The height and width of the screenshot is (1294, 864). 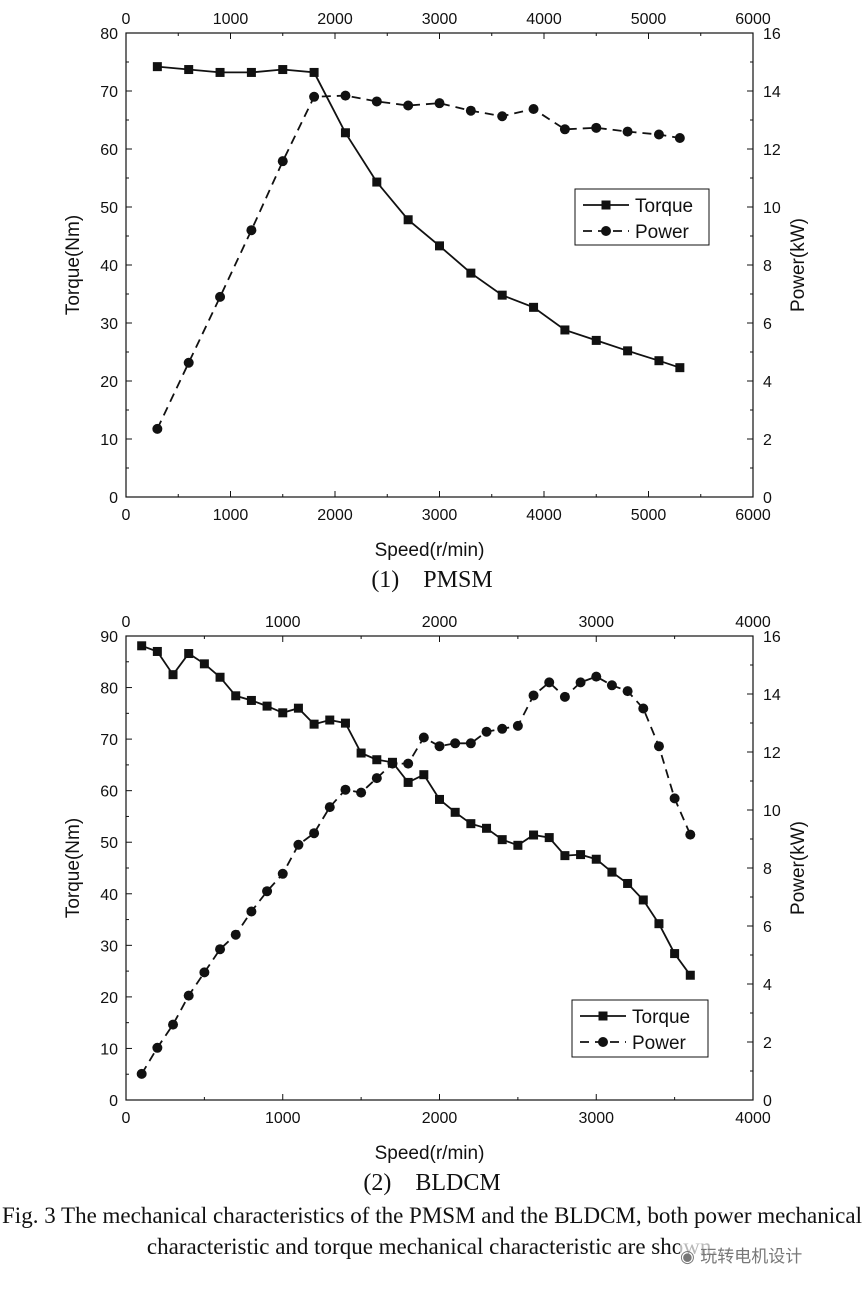 What do you see at coordinates (430, 550) in the screenshot?
I see `pmsm-x-axis-label: Speed(r/min)` at bounding box center [430, 550].